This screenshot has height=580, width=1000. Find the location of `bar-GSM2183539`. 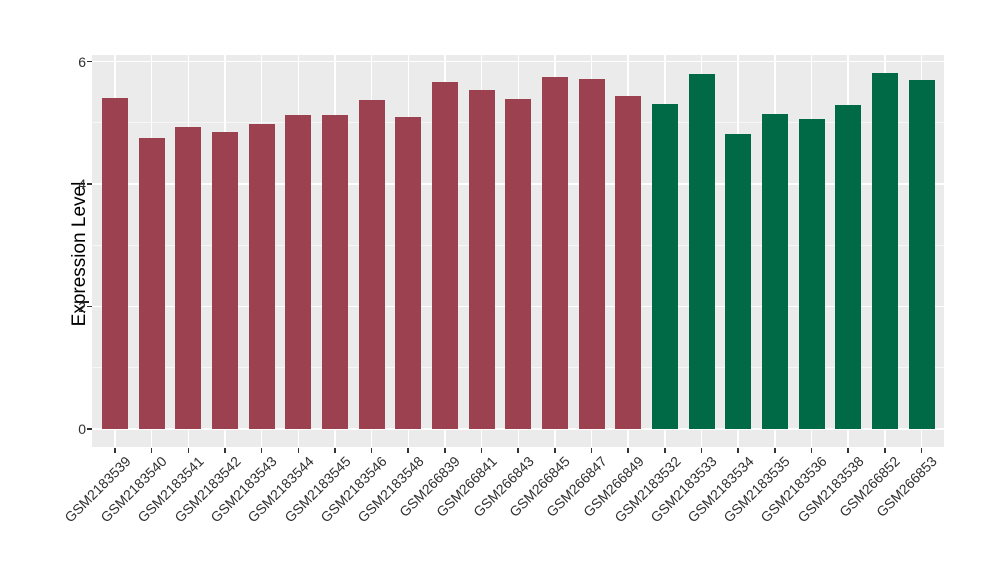

bar-GSM2183539 is located at coordinates (115, 263).